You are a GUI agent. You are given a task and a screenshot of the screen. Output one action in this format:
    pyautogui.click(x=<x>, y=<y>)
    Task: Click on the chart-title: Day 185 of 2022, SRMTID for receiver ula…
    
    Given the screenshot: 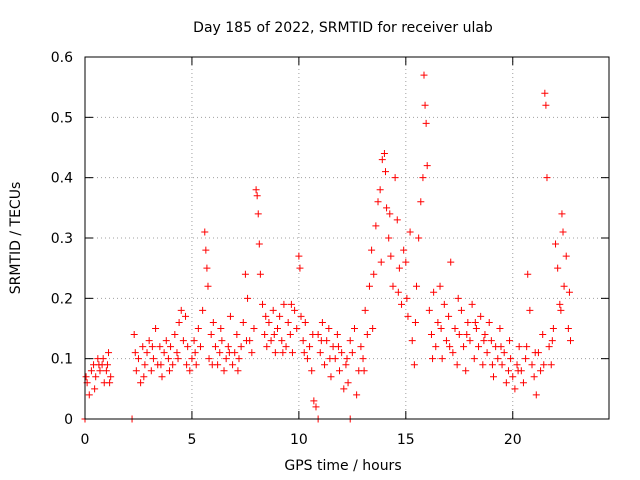 What is the action you would take?
    pyautogui.click(x=343, y=28)
    